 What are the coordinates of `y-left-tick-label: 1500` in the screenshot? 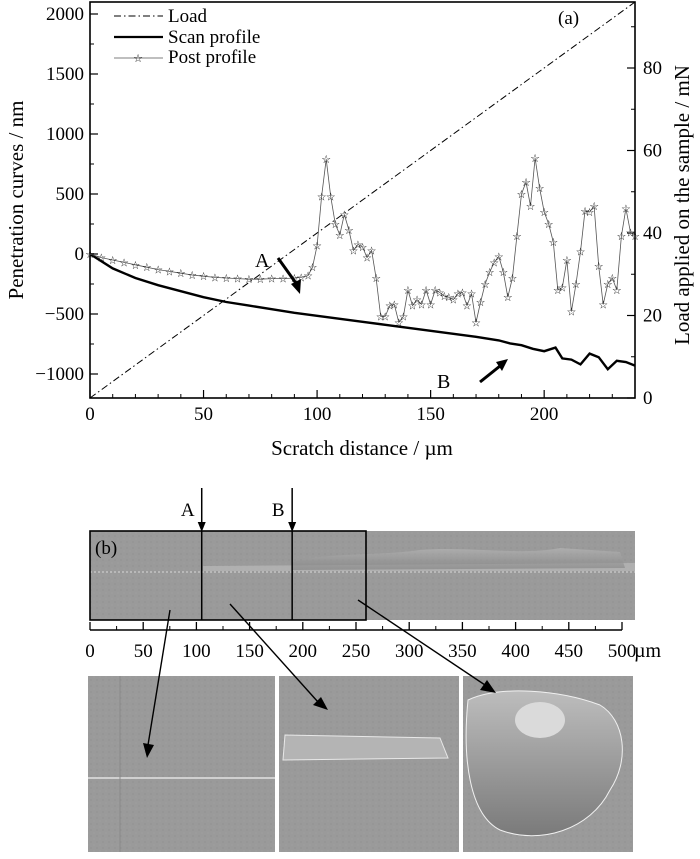 It's located at (65, 74).